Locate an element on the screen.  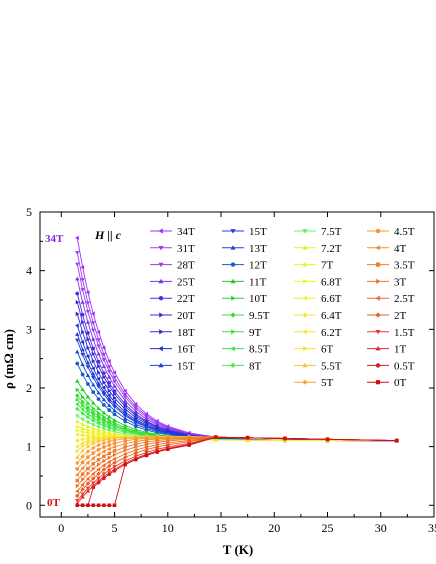
legend-item-3.5T: 3.5T is located at coordinates (391, 266).